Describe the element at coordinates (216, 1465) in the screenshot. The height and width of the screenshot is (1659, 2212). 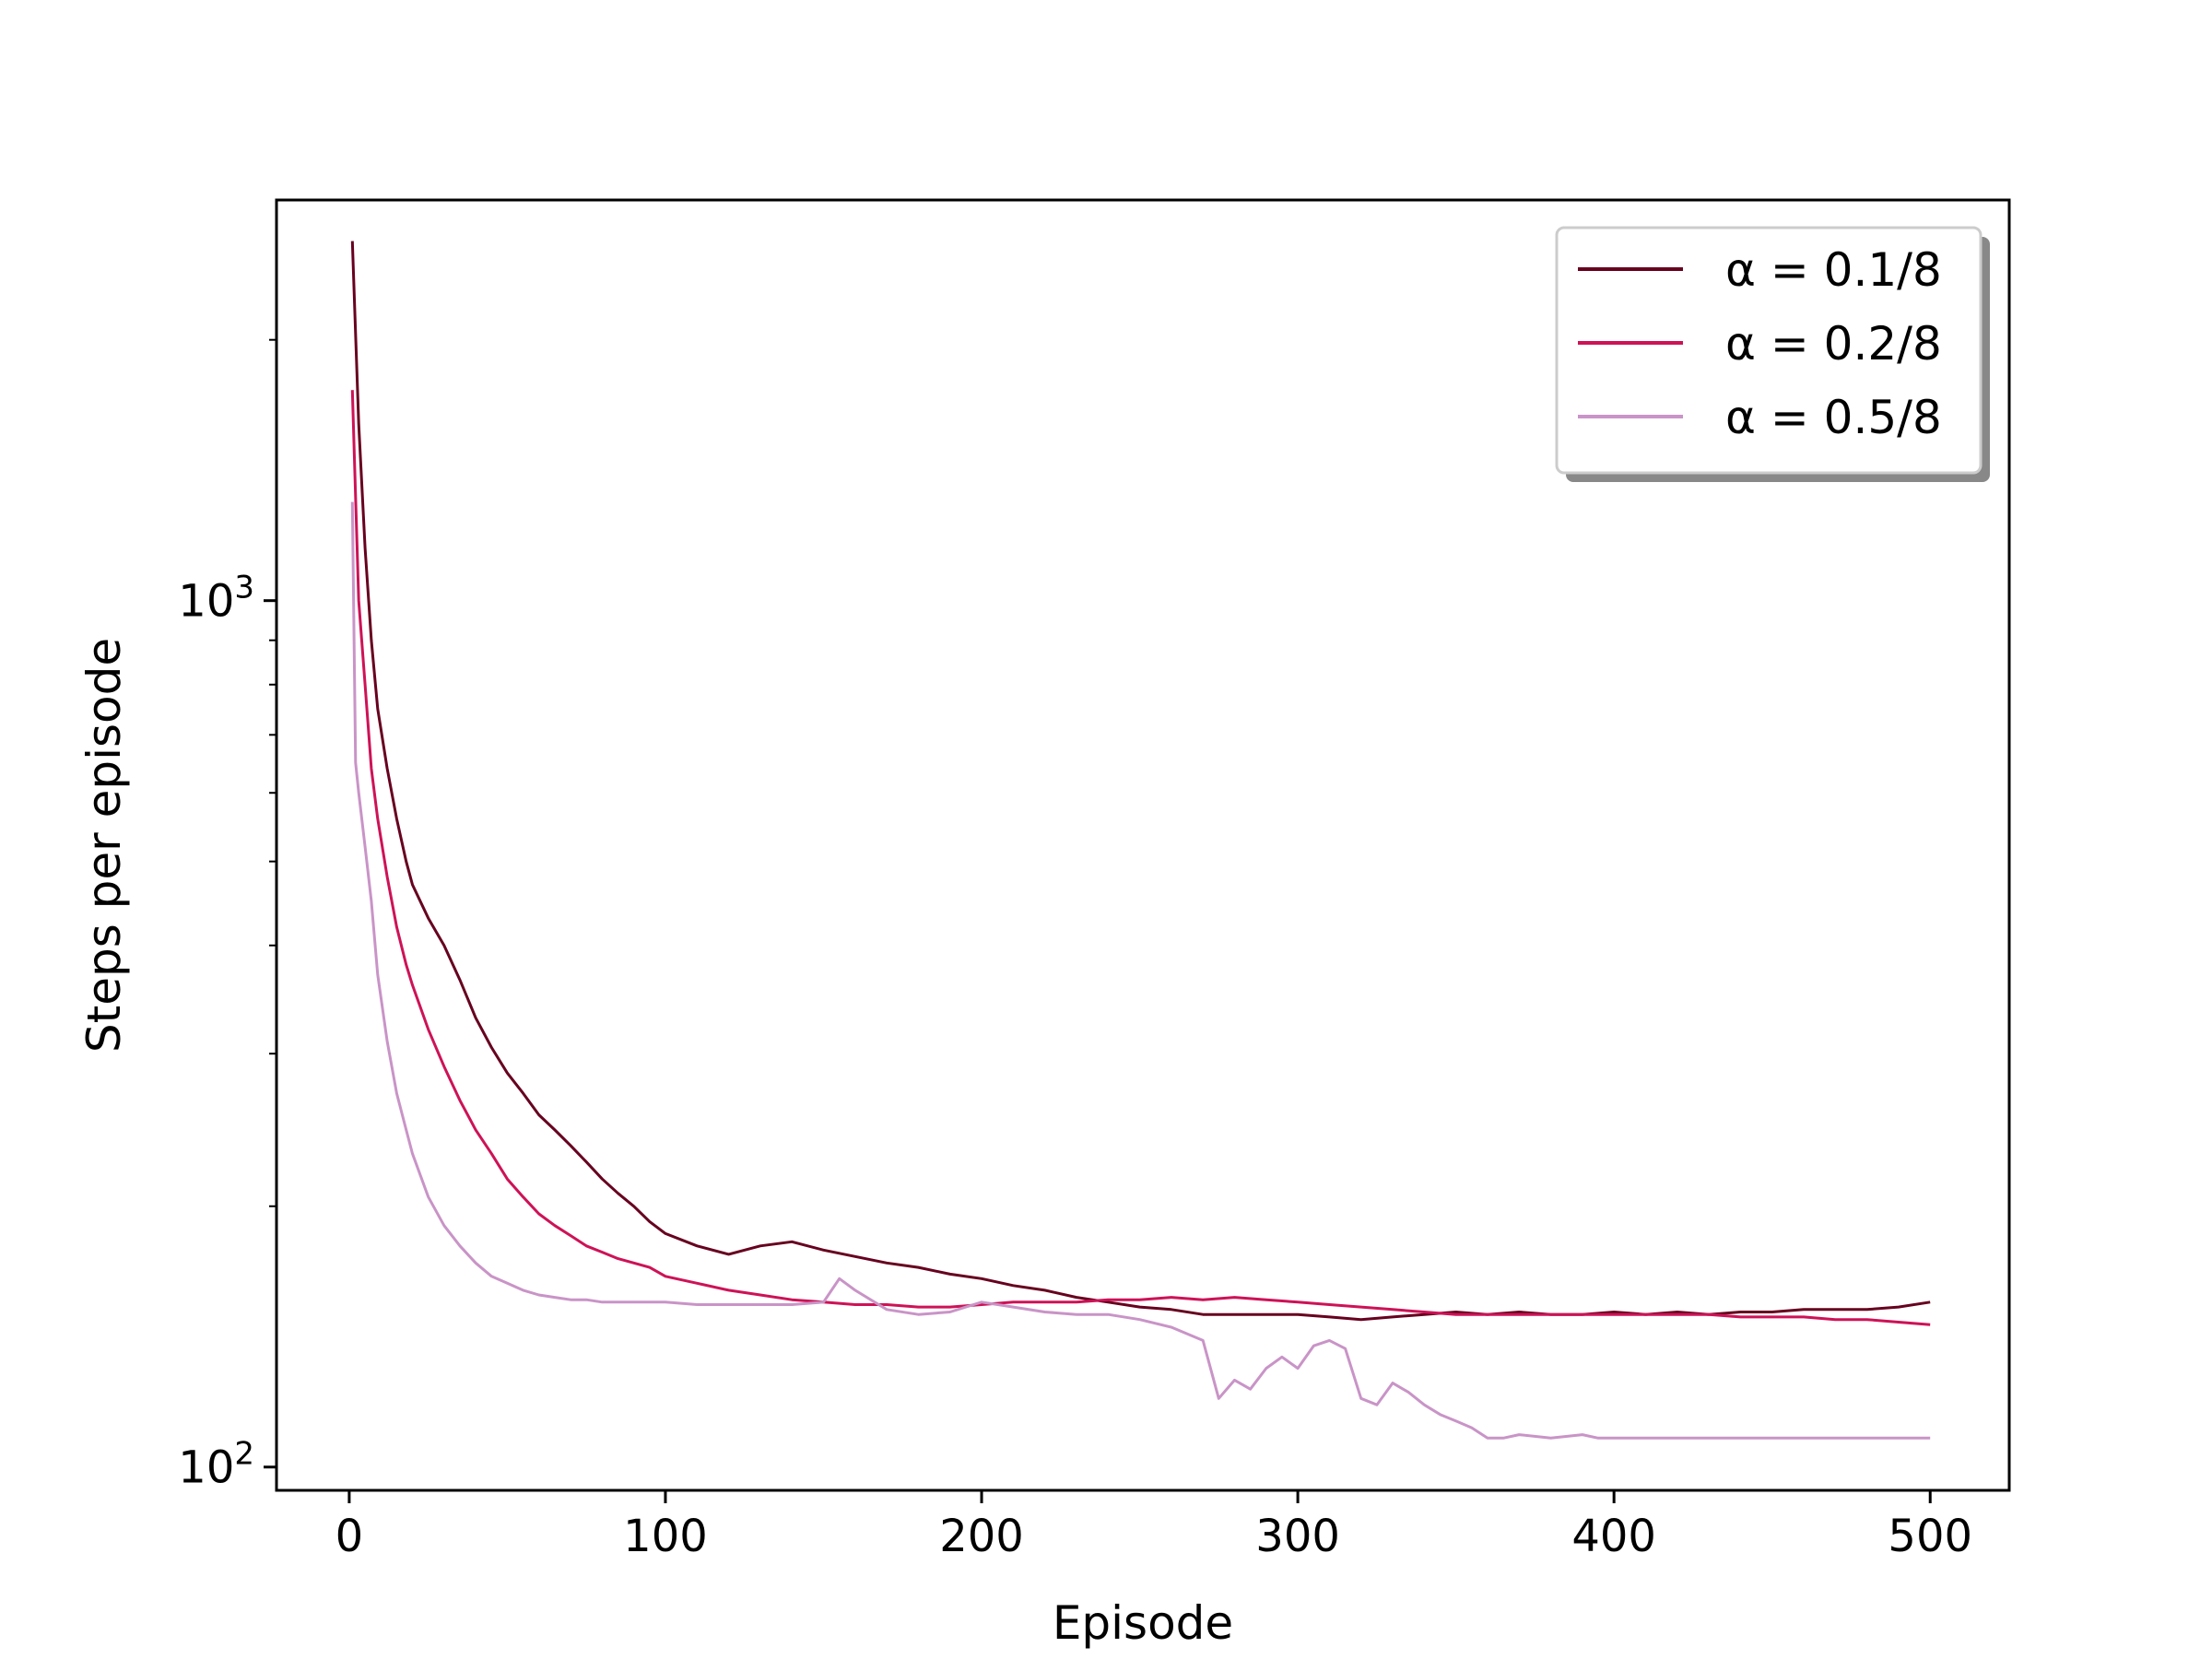
I see `y-tick-label: 10²` at that location.